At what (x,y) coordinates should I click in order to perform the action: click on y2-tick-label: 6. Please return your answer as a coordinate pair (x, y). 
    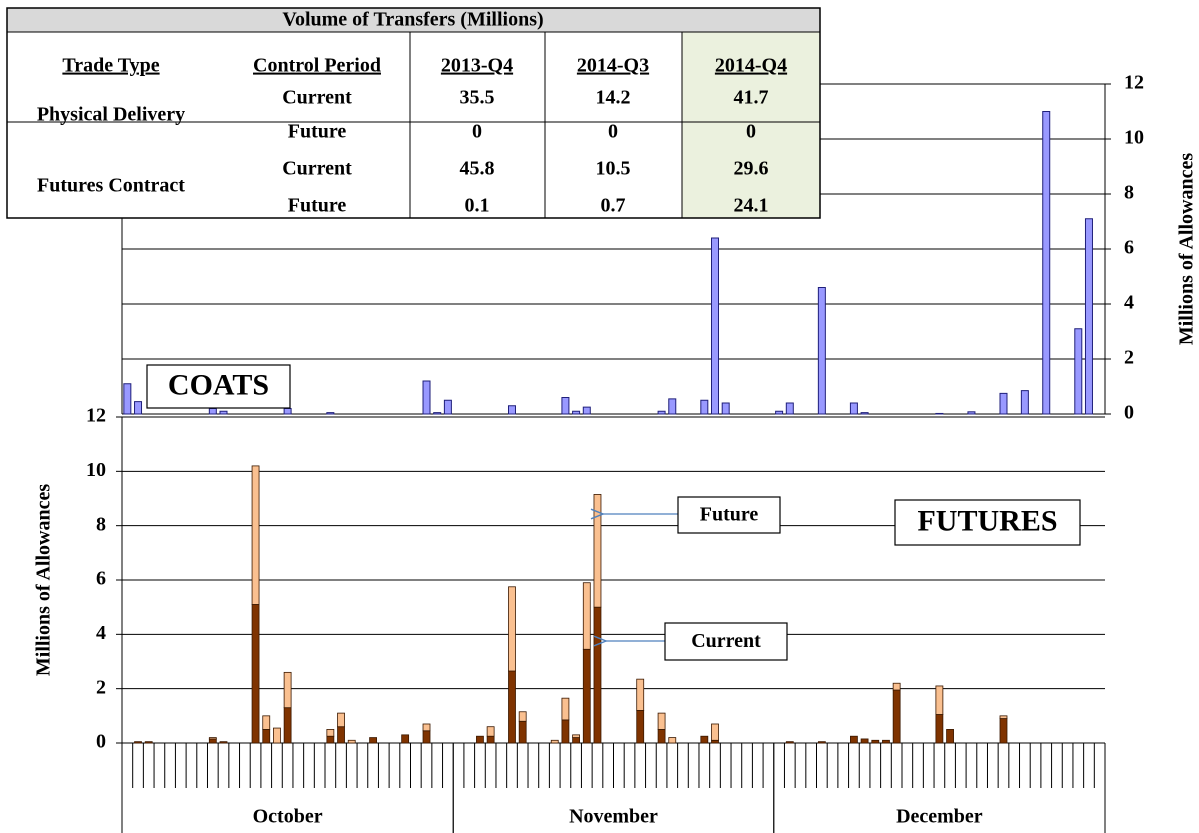
    Looking at the image, I should click on (1129, 248).